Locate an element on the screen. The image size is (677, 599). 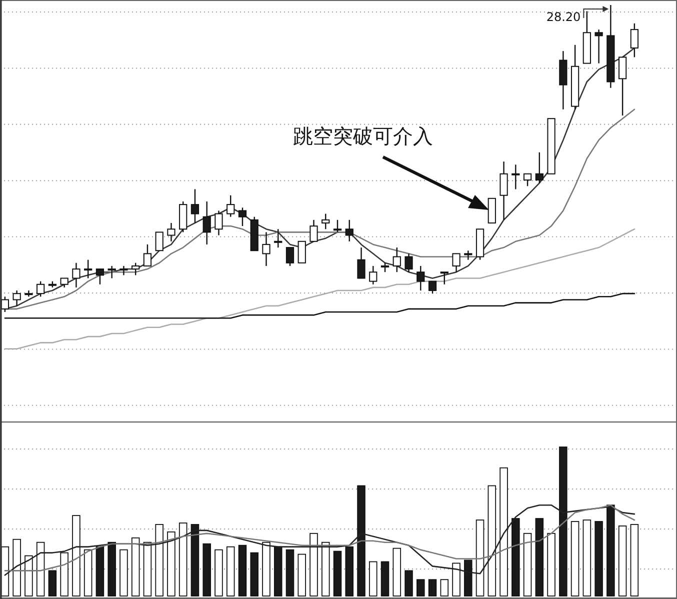
annotation: 28.20 is located at coordinates (563, 17).